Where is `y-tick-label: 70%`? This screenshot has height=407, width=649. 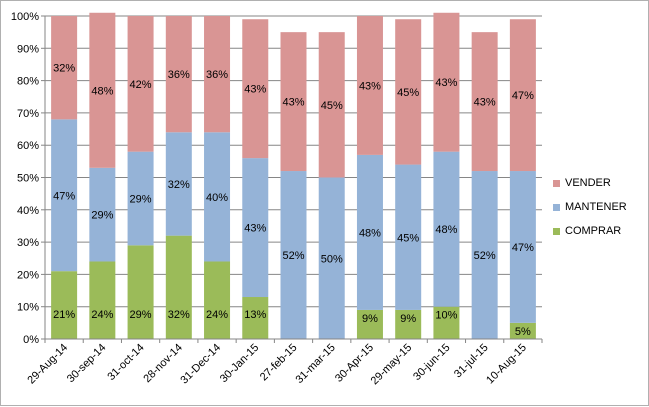 y-tick-label: 70% is located at coordinates (28, 114).